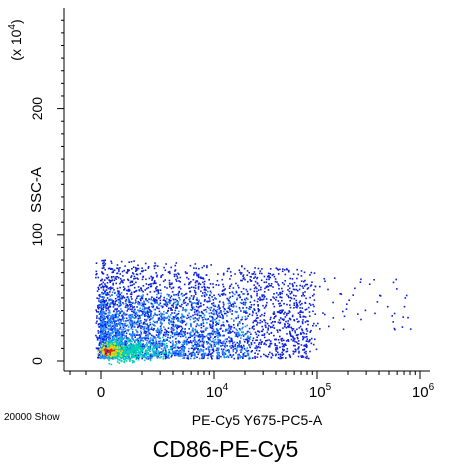  What do you see at coordinates (32, 417) in the screenshot?
I see `event-count-label: 20000 Show` at bounding box center [32, 417].